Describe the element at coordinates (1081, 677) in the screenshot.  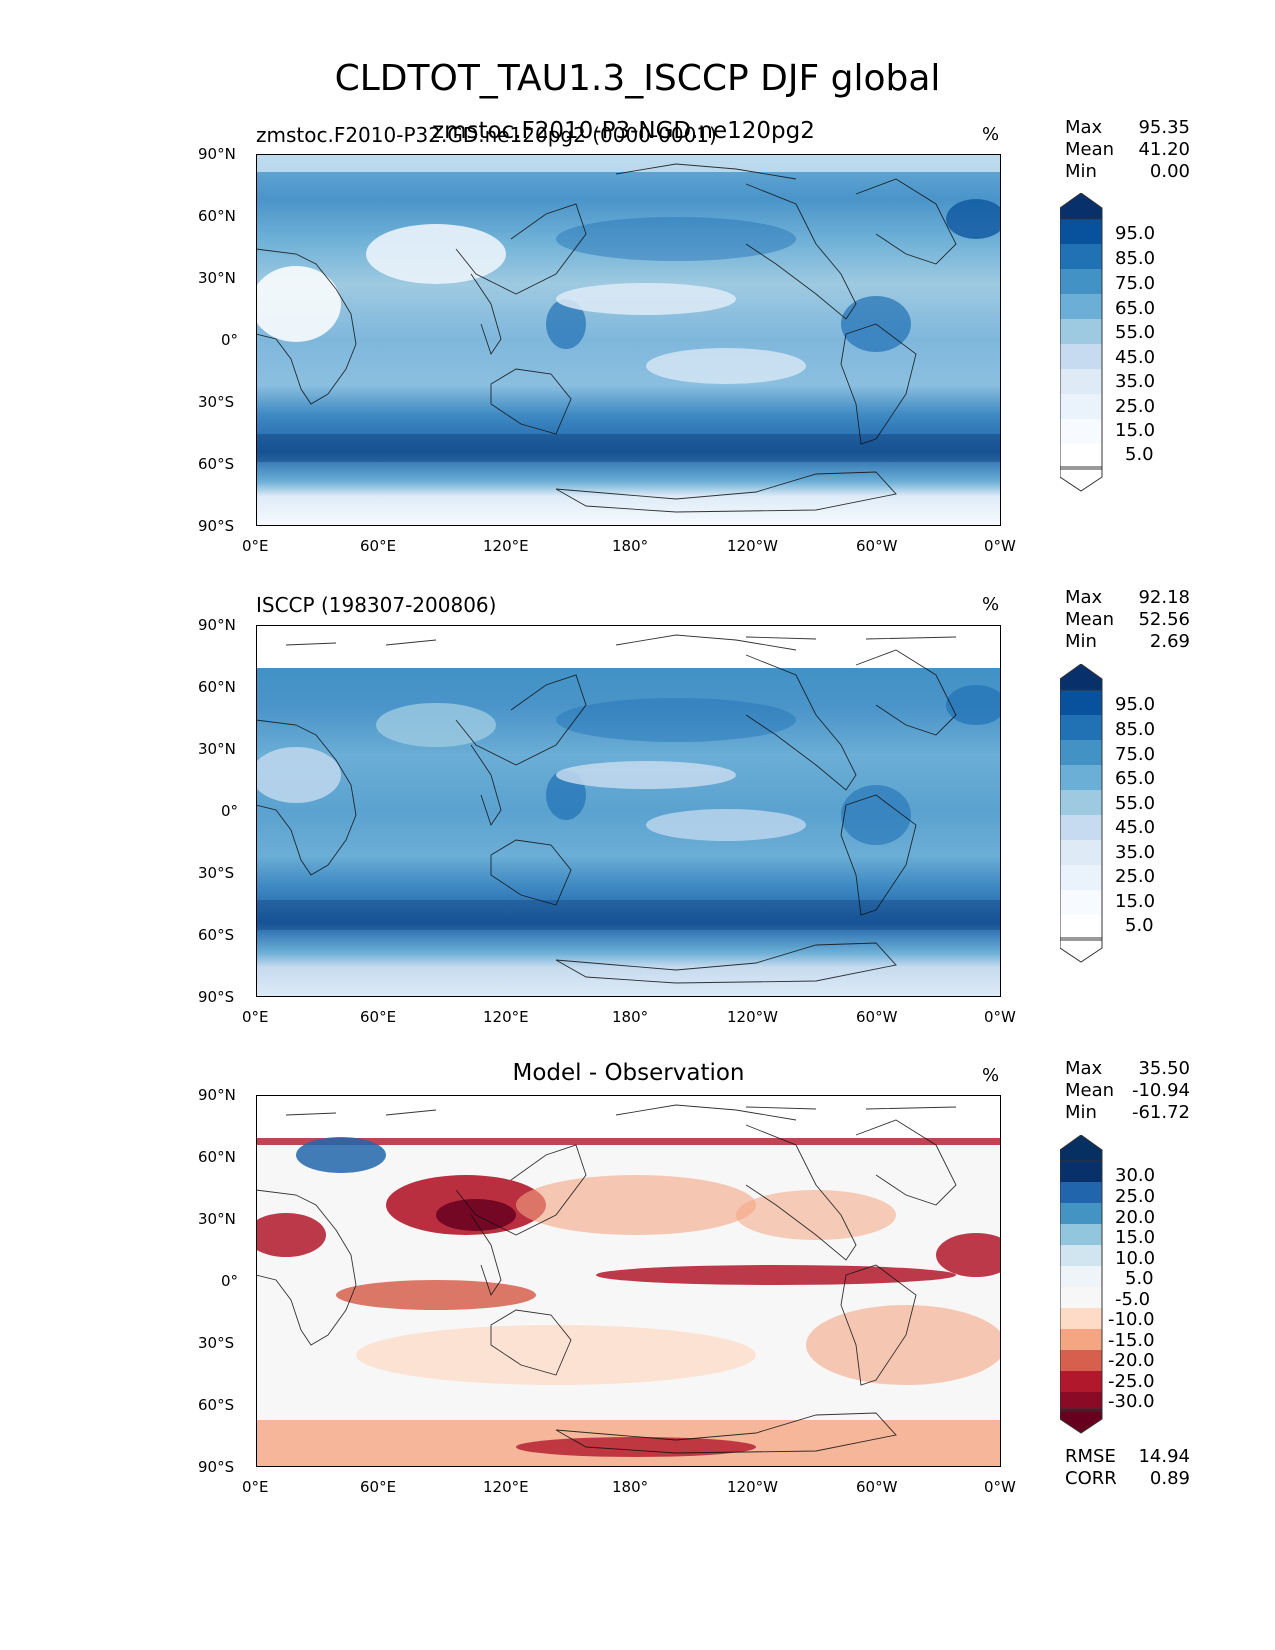
I see `panel-2-colorbar-extend-top` at that location.